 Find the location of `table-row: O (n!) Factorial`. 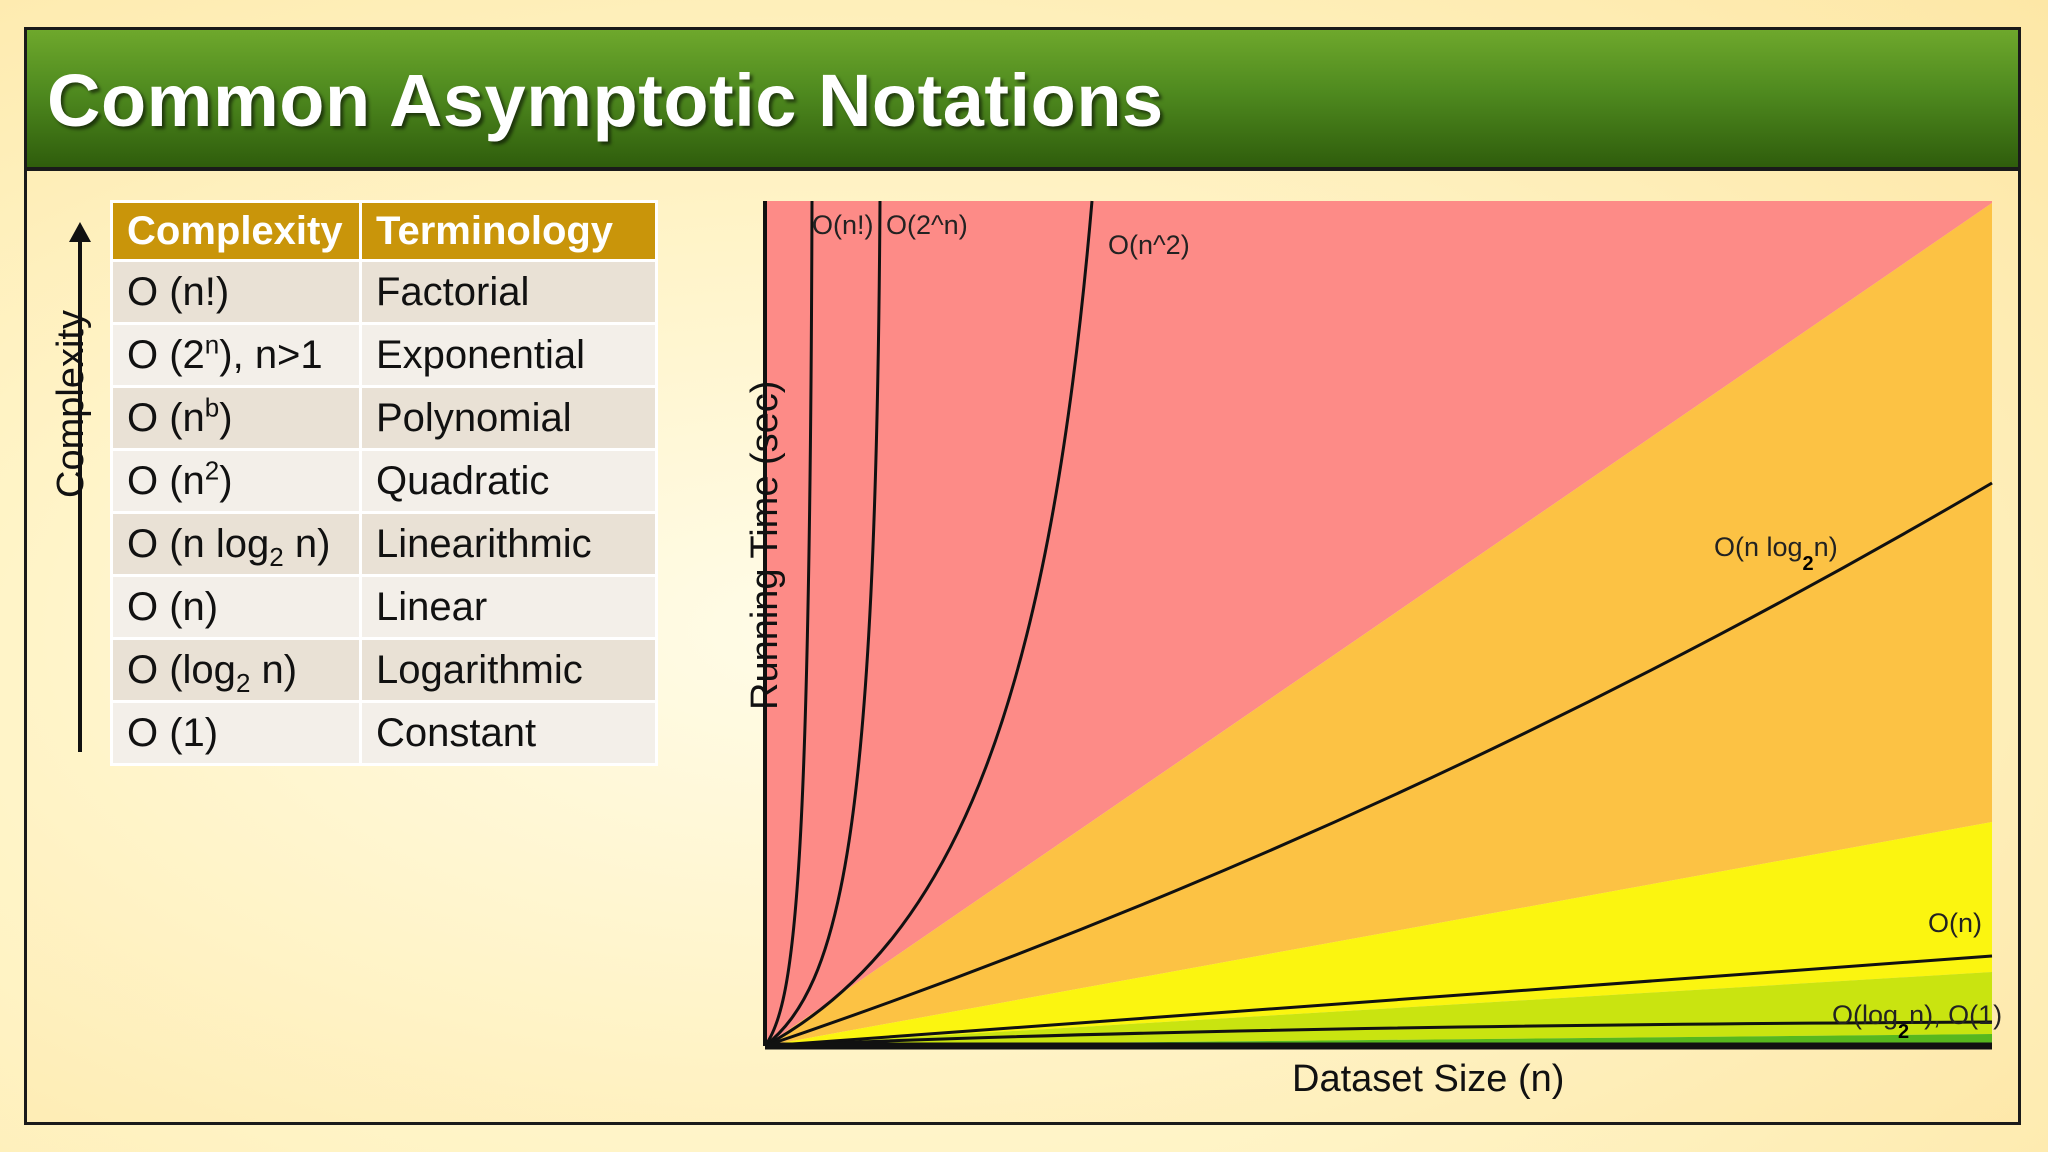

table-row: O (n!) Factorial is located at coordinates (384, 292).